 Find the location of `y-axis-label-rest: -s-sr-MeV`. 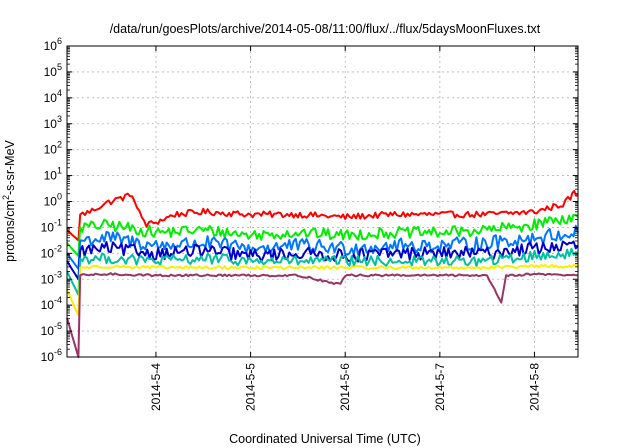

y-axis-label-rest: -s-sr-MeV is located at coordinates (10, 167).